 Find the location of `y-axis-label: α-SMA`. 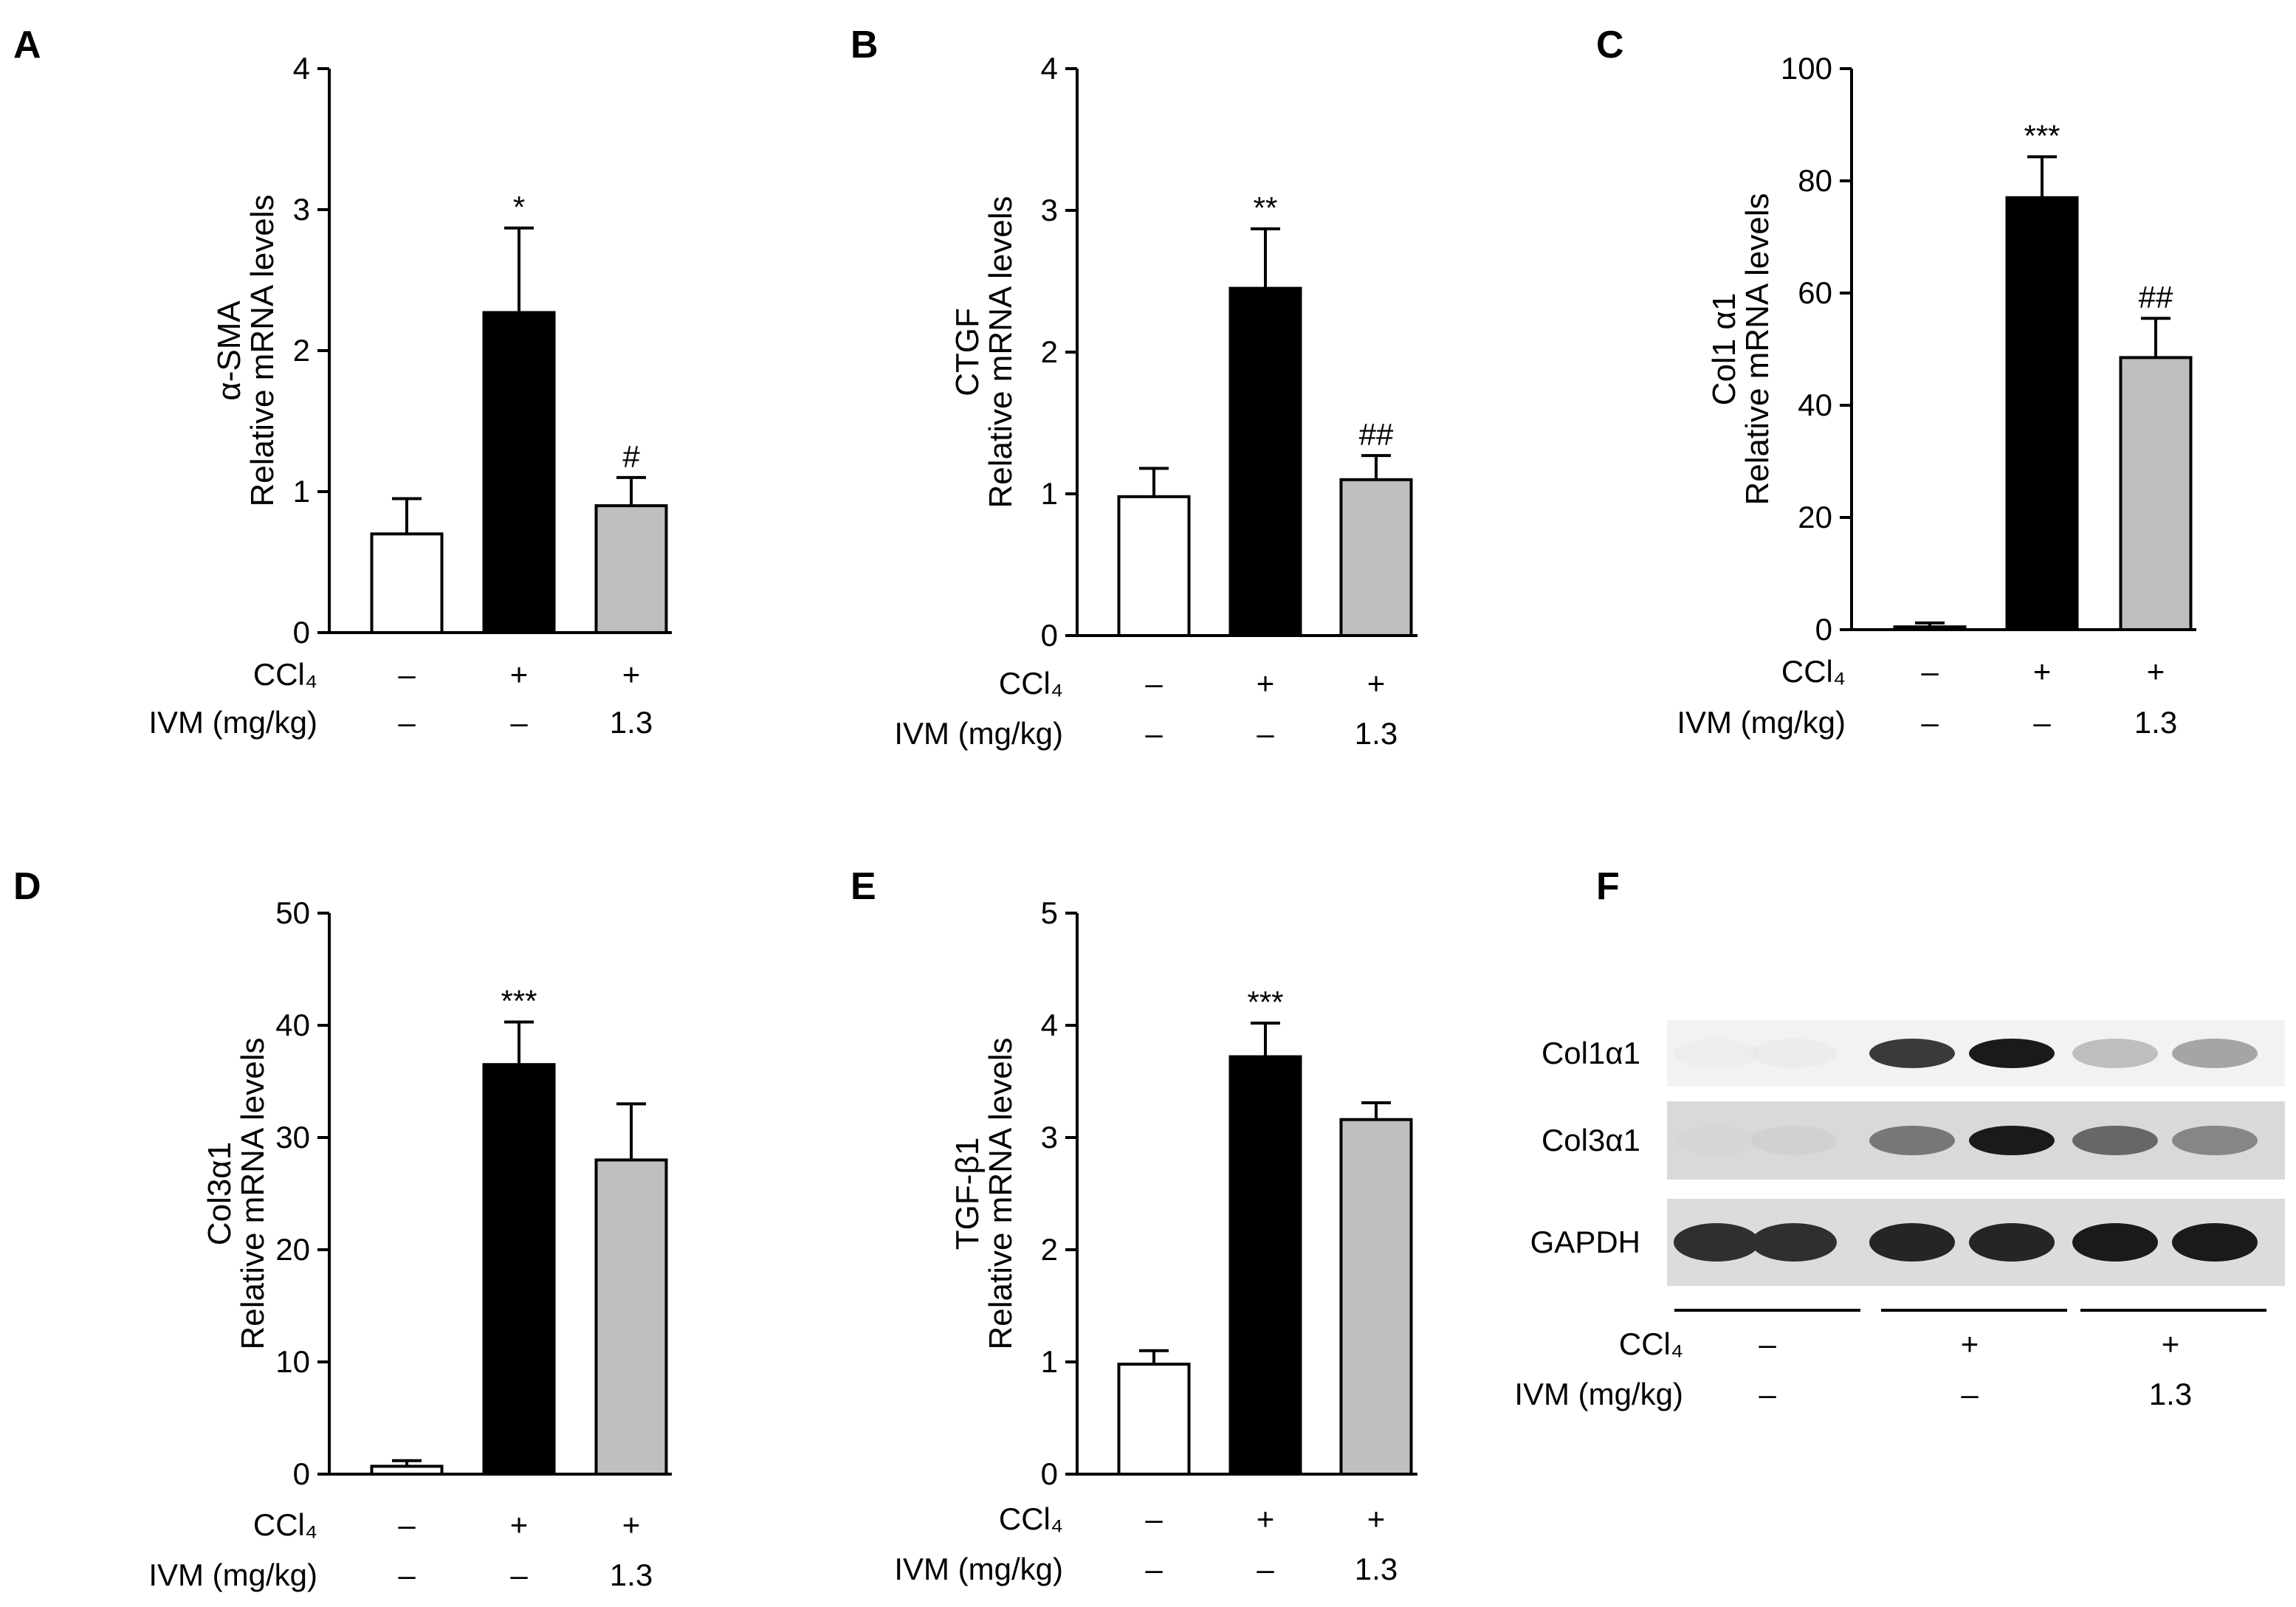

y-axis-label: α-SMA is located at coordinates (229, 350).